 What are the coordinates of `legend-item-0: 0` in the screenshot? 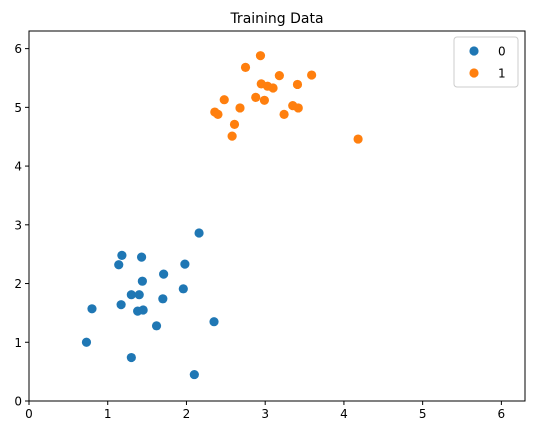 It's located at (487, 52).